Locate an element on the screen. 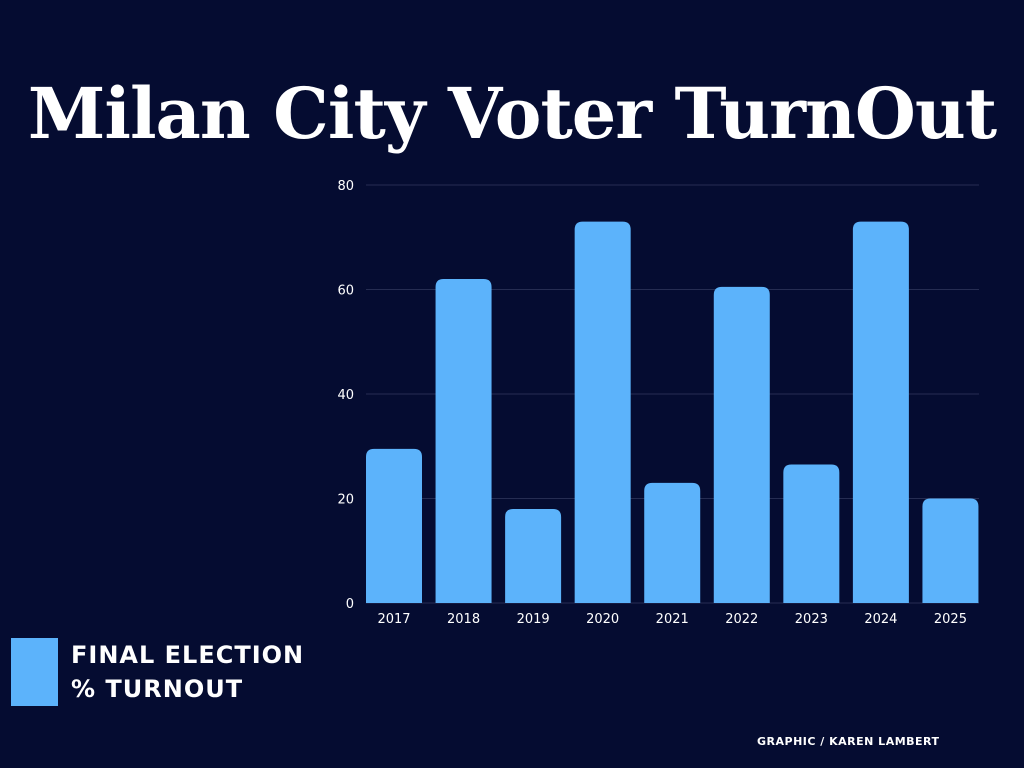 The image size is (1024, 768). bar-2020 is located at coordinates (602, 412).